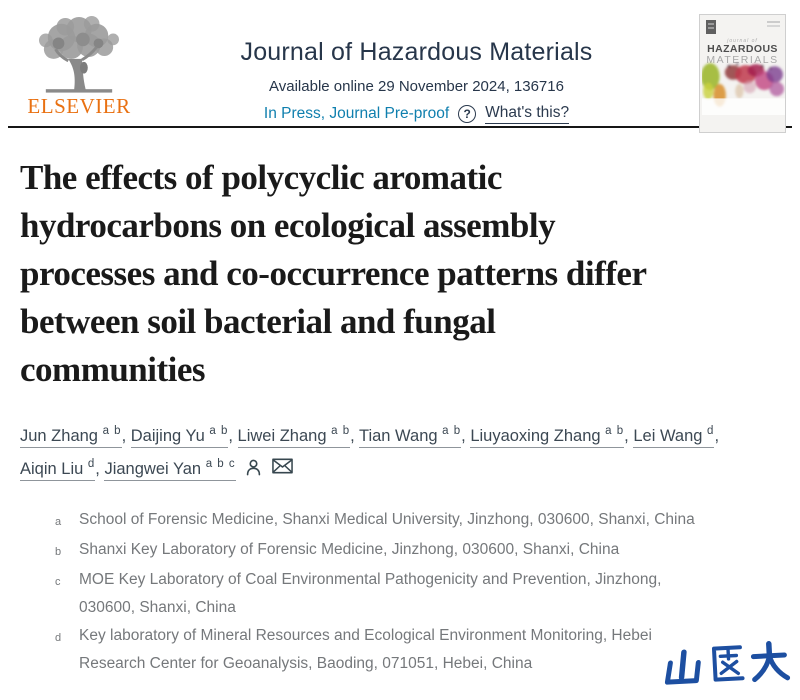 This screenshot has width=800, height=700. Describe the element at coordinates (527, 114) in the screenshot. I see `whats-this-link: What's this?` at that location.